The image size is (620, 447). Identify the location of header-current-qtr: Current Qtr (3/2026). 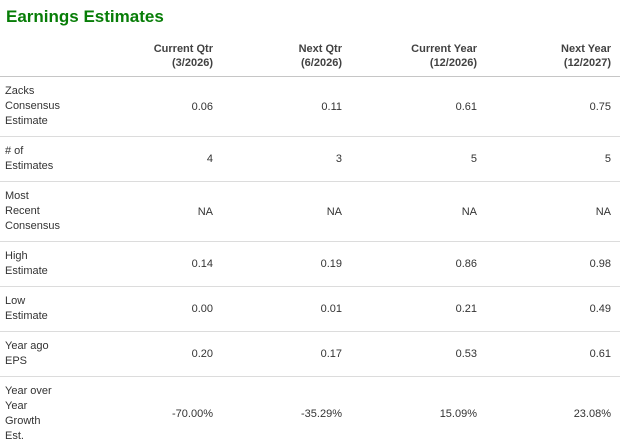
(146, 59).